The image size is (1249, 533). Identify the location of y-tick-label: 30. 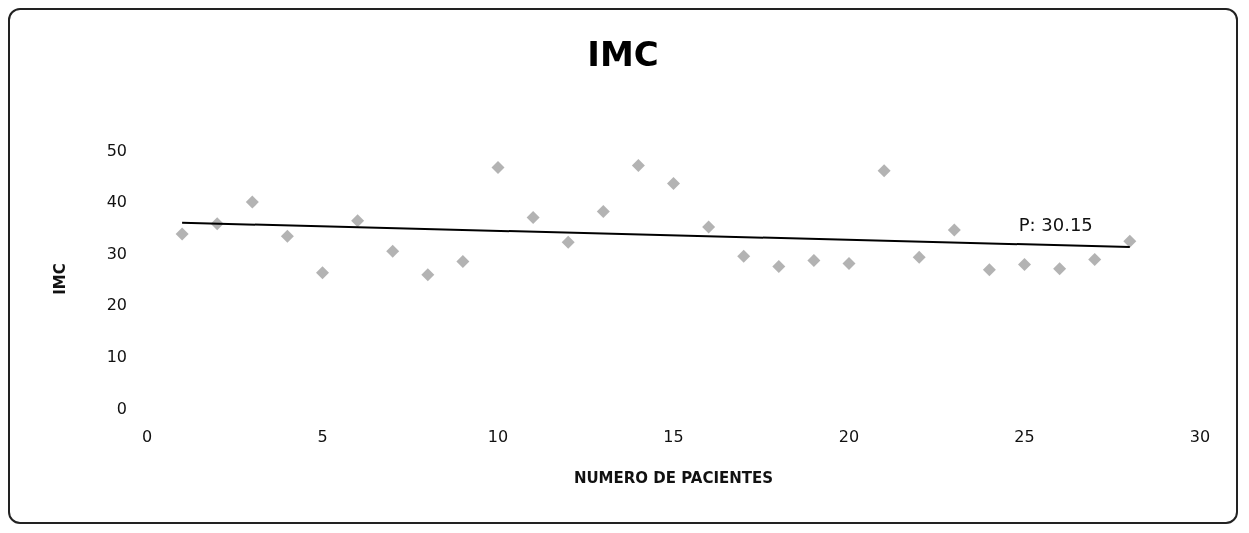
(116, 253).